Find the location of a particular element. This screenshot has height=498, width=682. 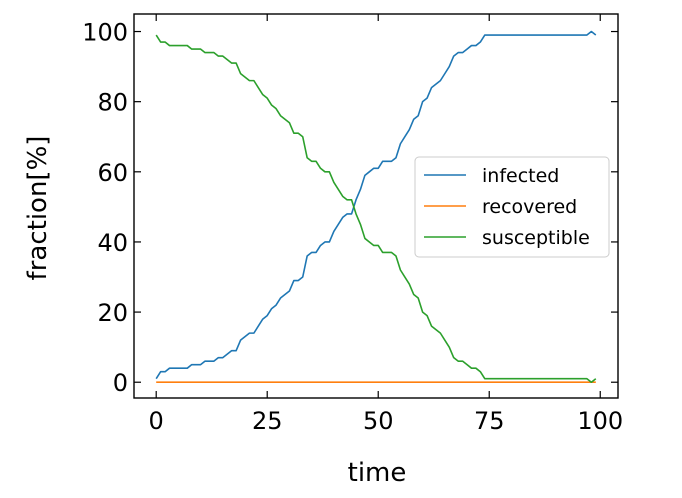

x-tick-label: 0 is located at coordinates (156, 421).